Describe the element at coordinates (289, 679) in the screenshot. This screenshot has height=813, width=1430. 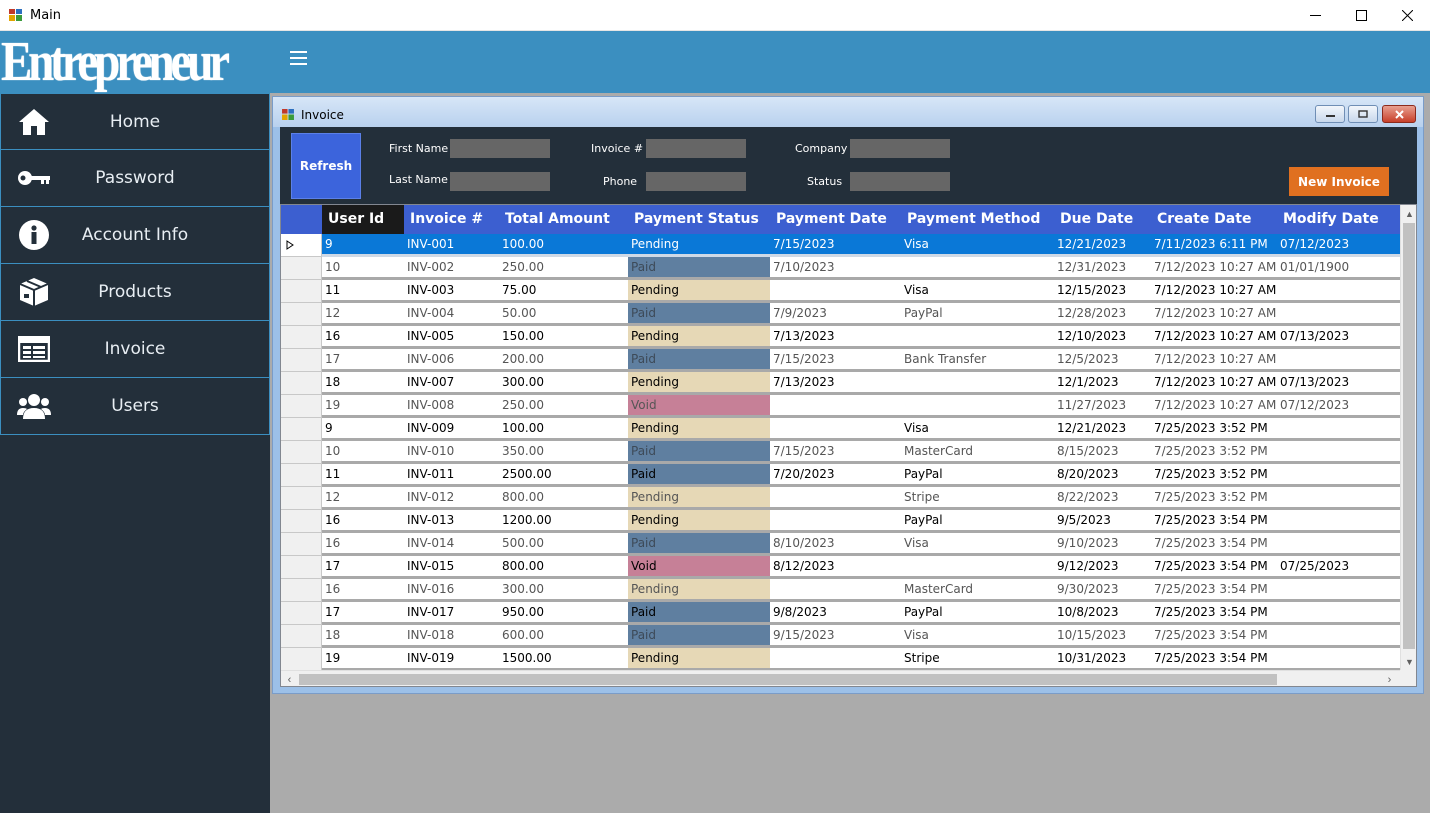
I see `scroll-left-icon: ‹` at that location.